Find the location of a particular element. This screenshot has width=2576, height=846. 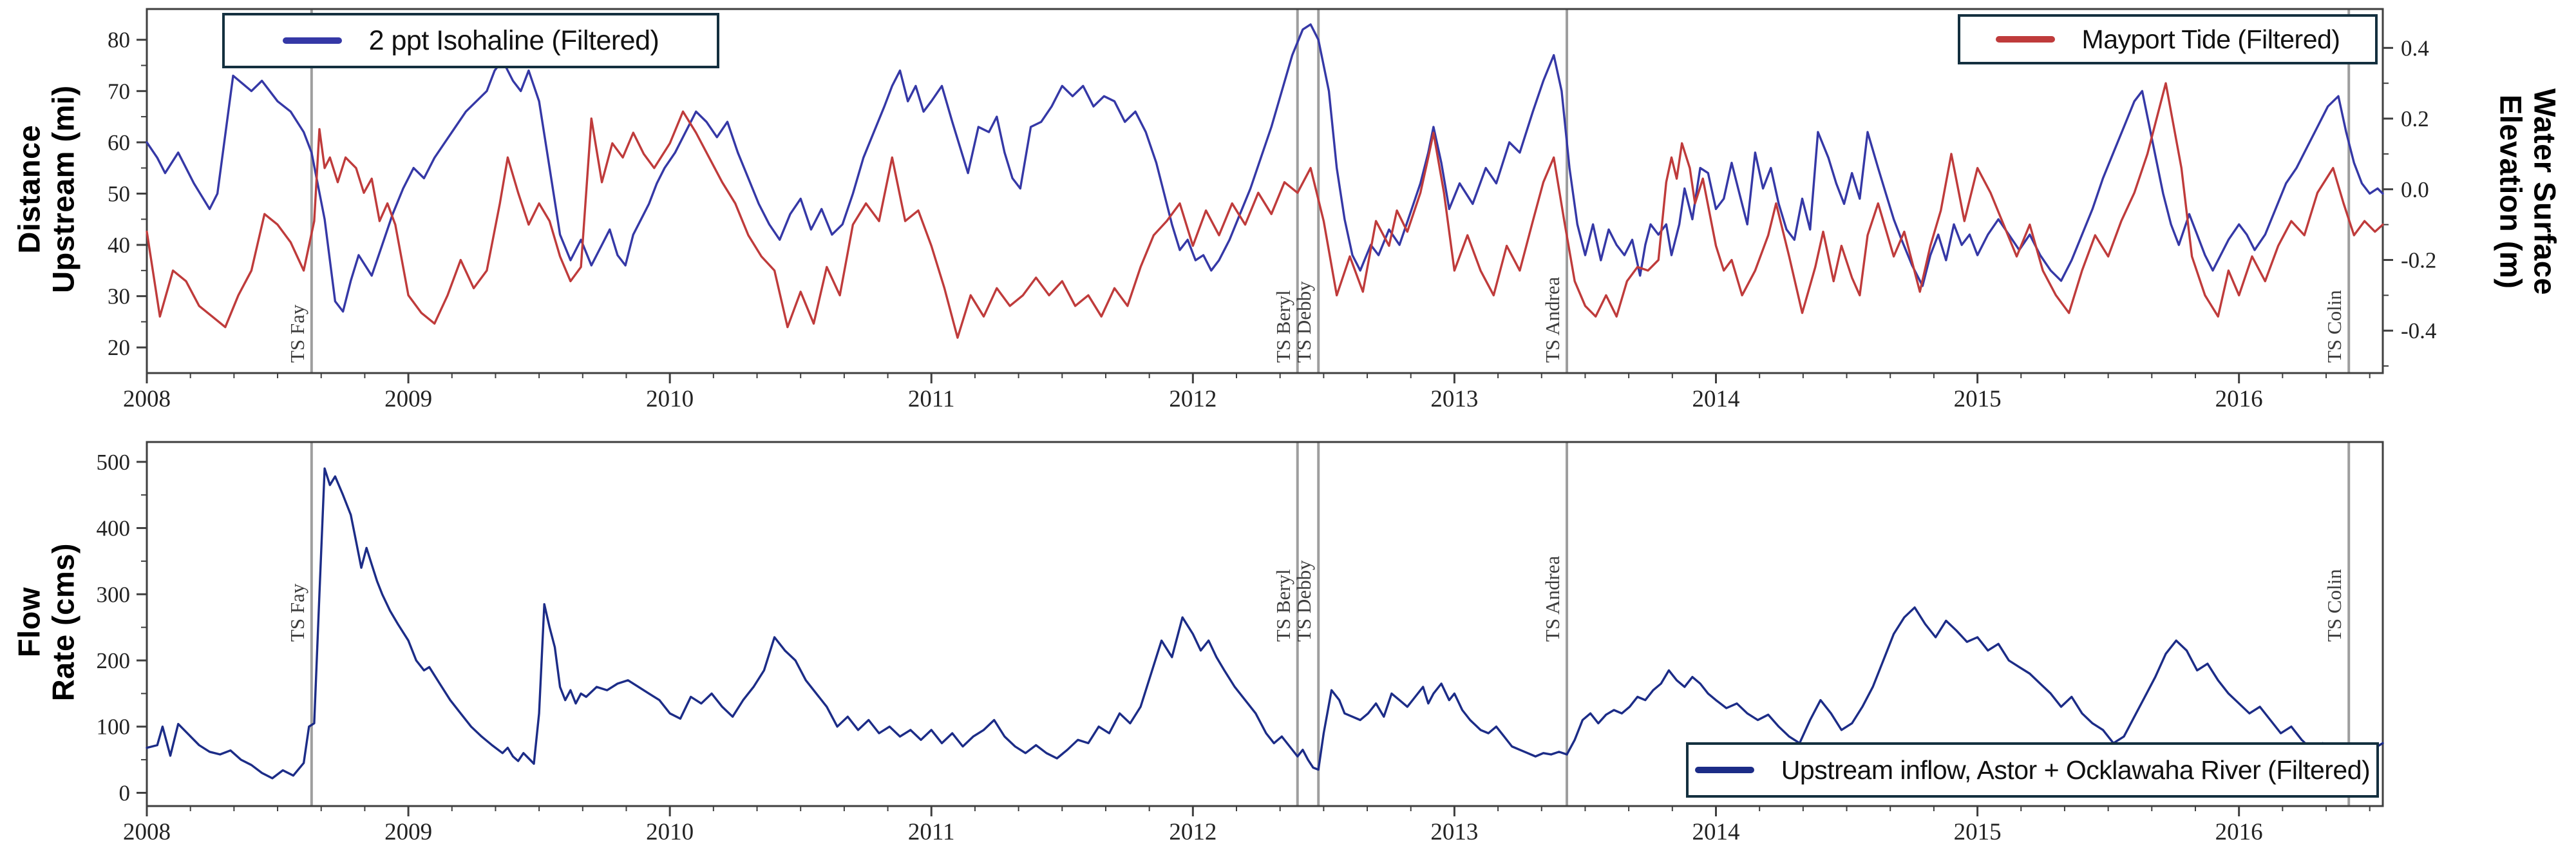

y-tick-label: 30 is located at coordinates (119, 296).